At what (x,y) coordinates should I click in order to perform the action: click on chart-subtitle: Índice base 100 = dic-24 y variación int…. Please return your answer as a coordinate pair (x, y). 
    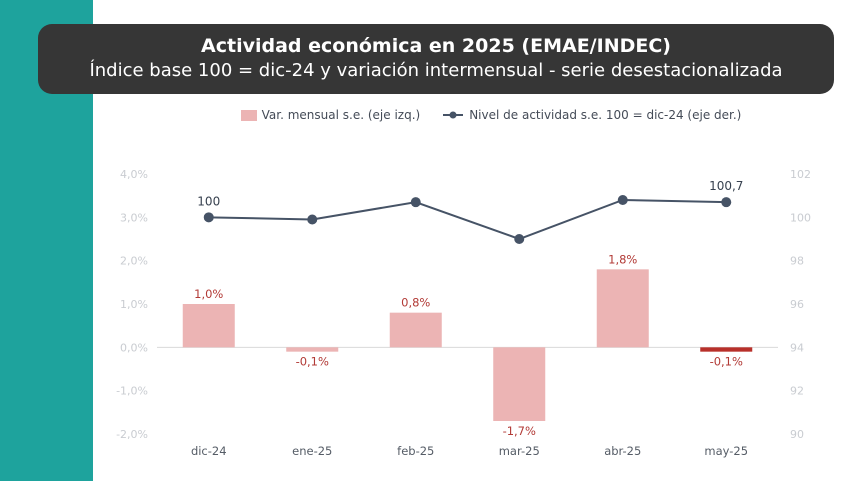
    Looking at the image, I should click on (436, 70).